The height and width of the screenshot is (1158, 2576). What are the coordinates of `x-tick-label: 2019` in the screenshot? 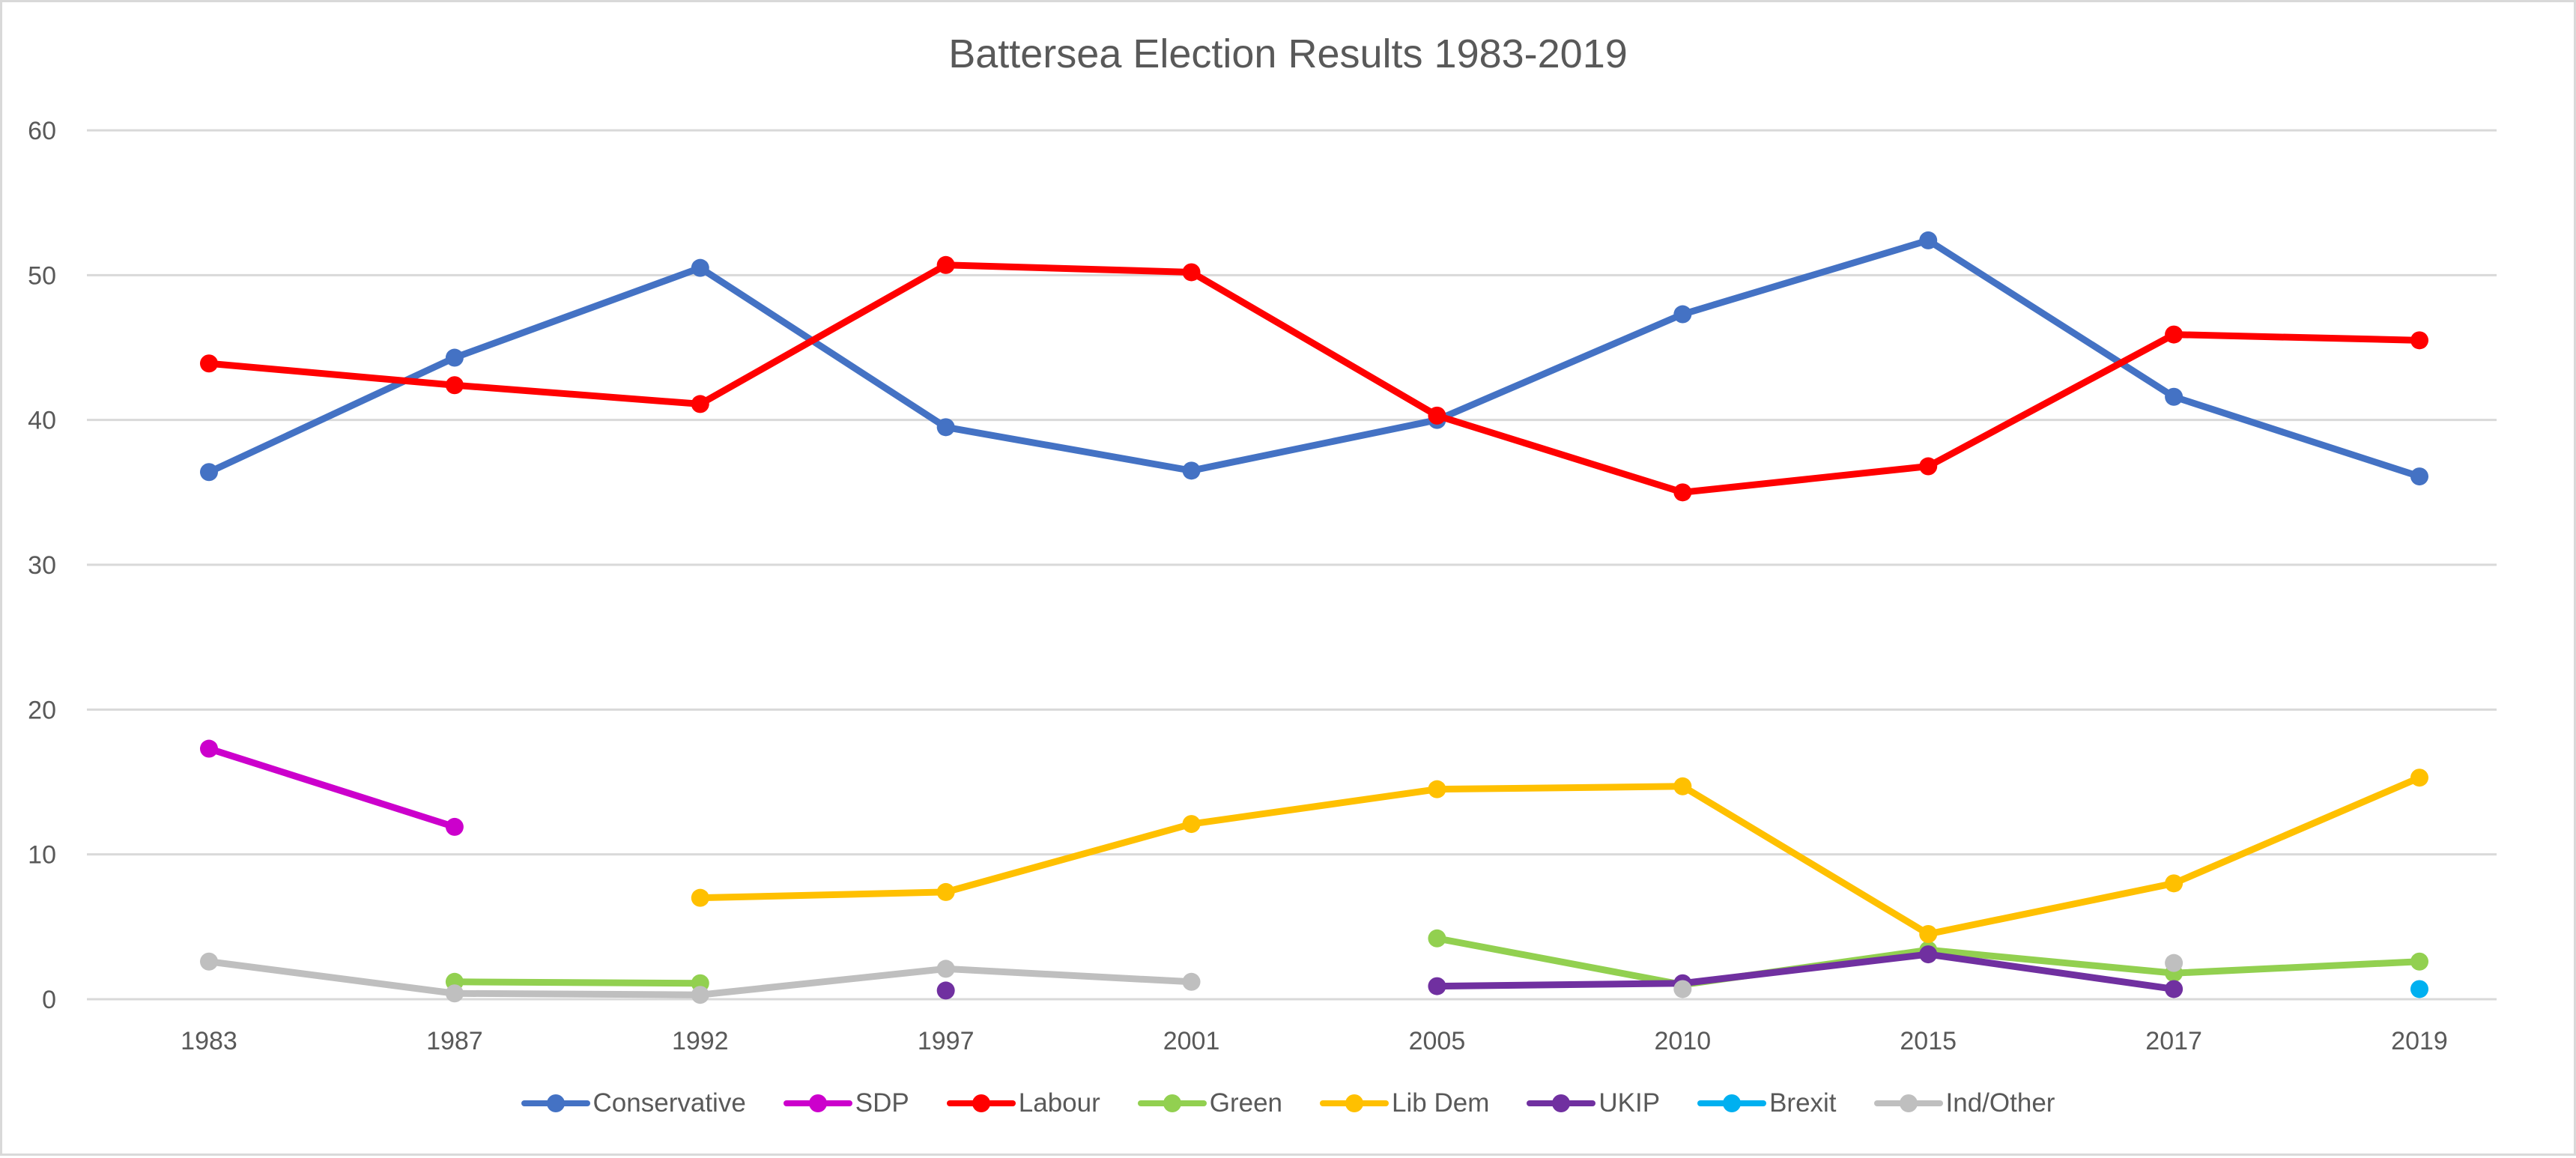 It's located at (2419, 1041).